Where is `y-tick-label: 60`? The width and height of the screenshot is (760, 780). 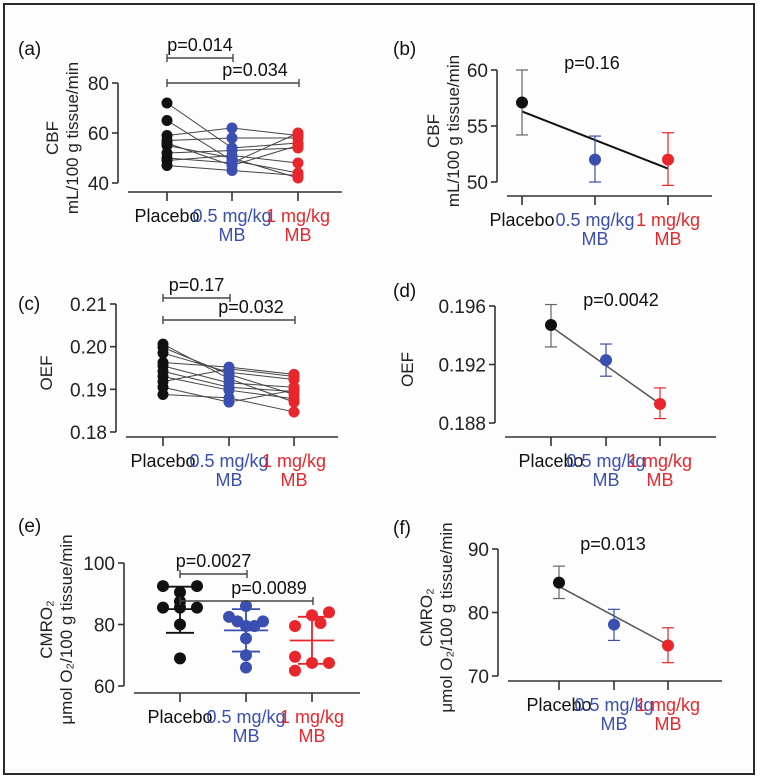 y-tick-label: 60 is located at coordinates (98, 134).